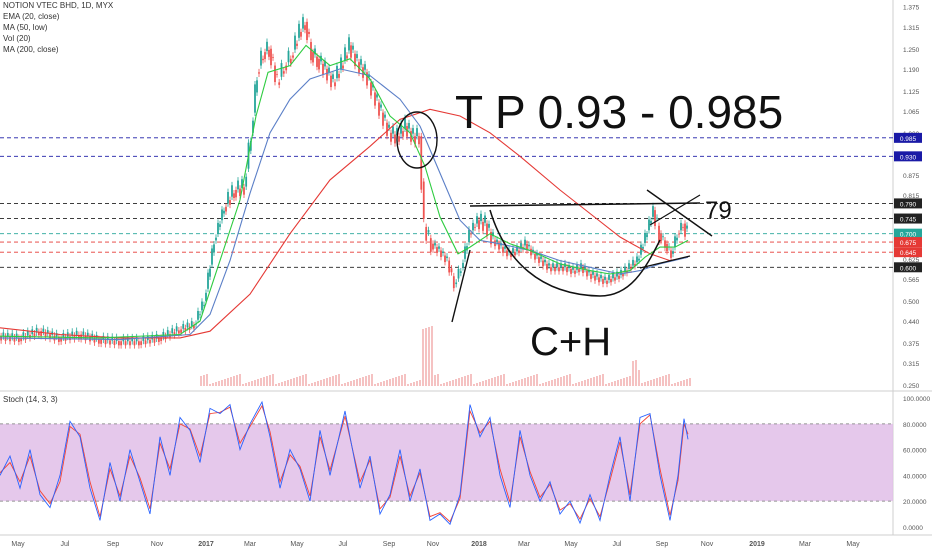  Describe the element at coordinates (575, 253) in the screenshot. I see `cup-curve-annotation` at that location.